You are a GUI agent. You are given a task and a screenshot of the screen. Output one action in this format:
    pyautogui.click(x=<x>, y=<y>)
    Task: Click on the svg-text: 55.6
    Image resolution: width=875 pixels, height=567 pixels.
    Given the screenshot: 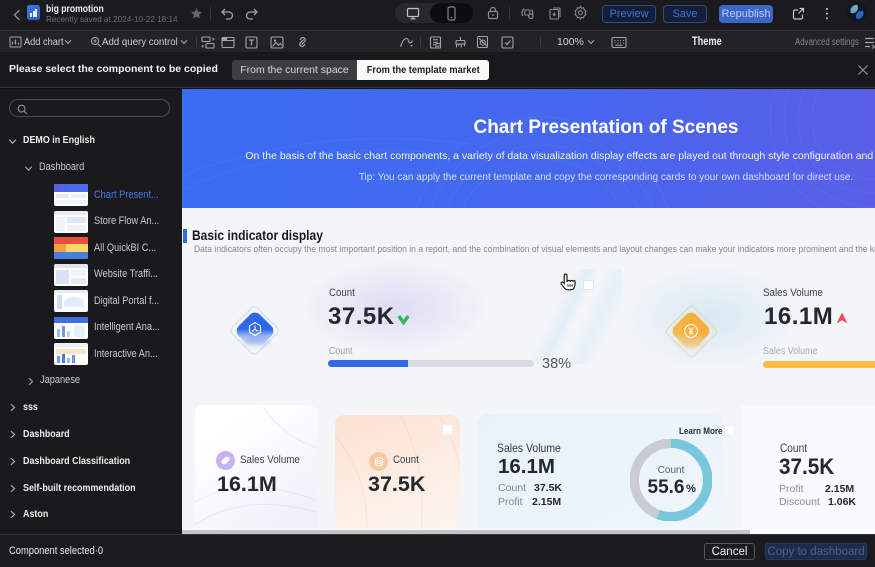 What is the action you would take?
    pyautogui.click(x=666, y=487)
    